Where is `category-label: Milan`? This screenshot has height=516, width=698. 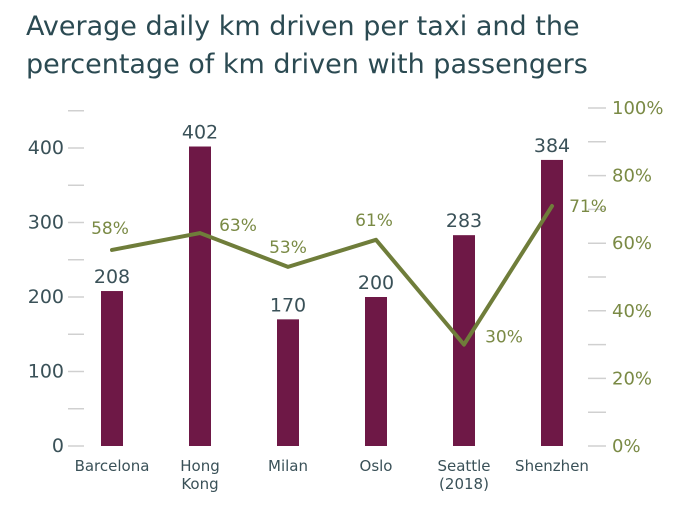
category-label: Milan is located at coordinates (288, 466).